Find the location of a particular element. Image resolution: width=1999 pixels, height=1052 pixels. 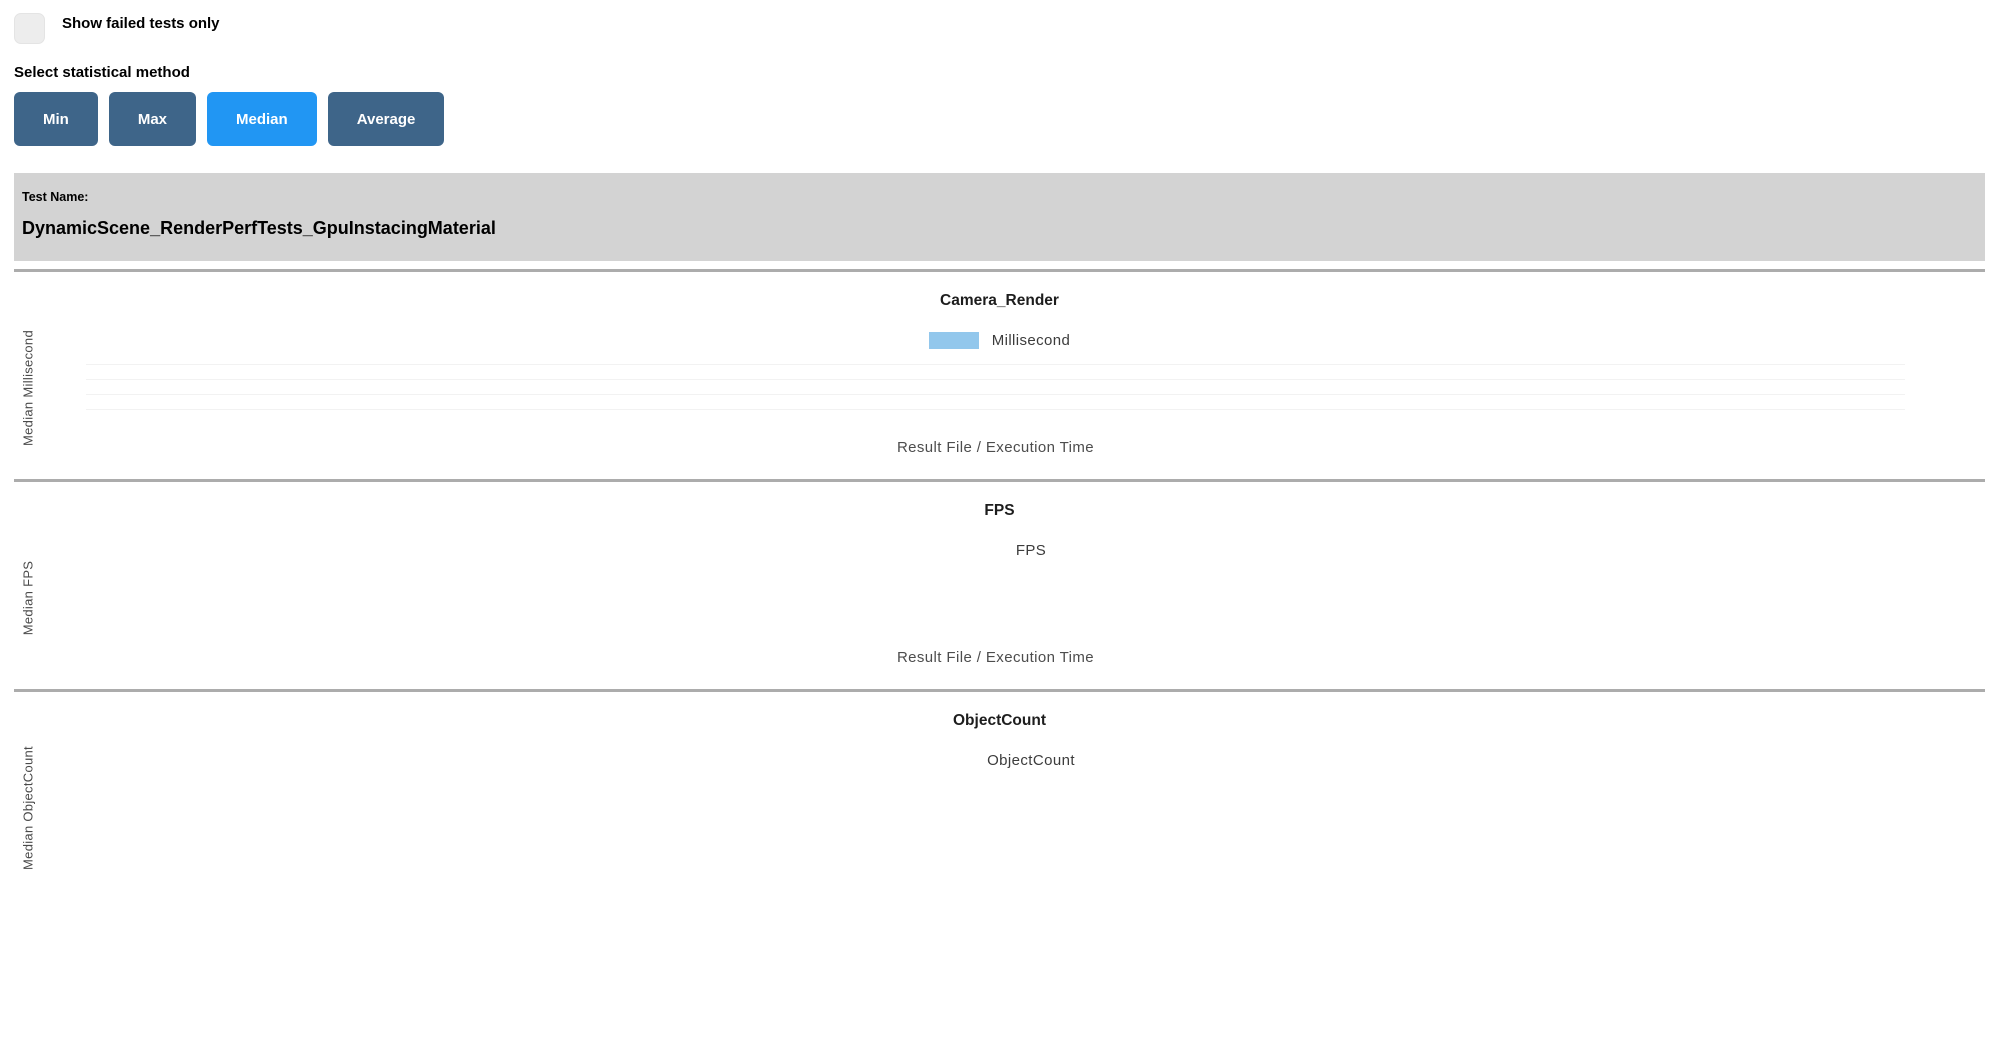

stat-method-buttons: Min Max Median Average is located at coordinates (999, 119).